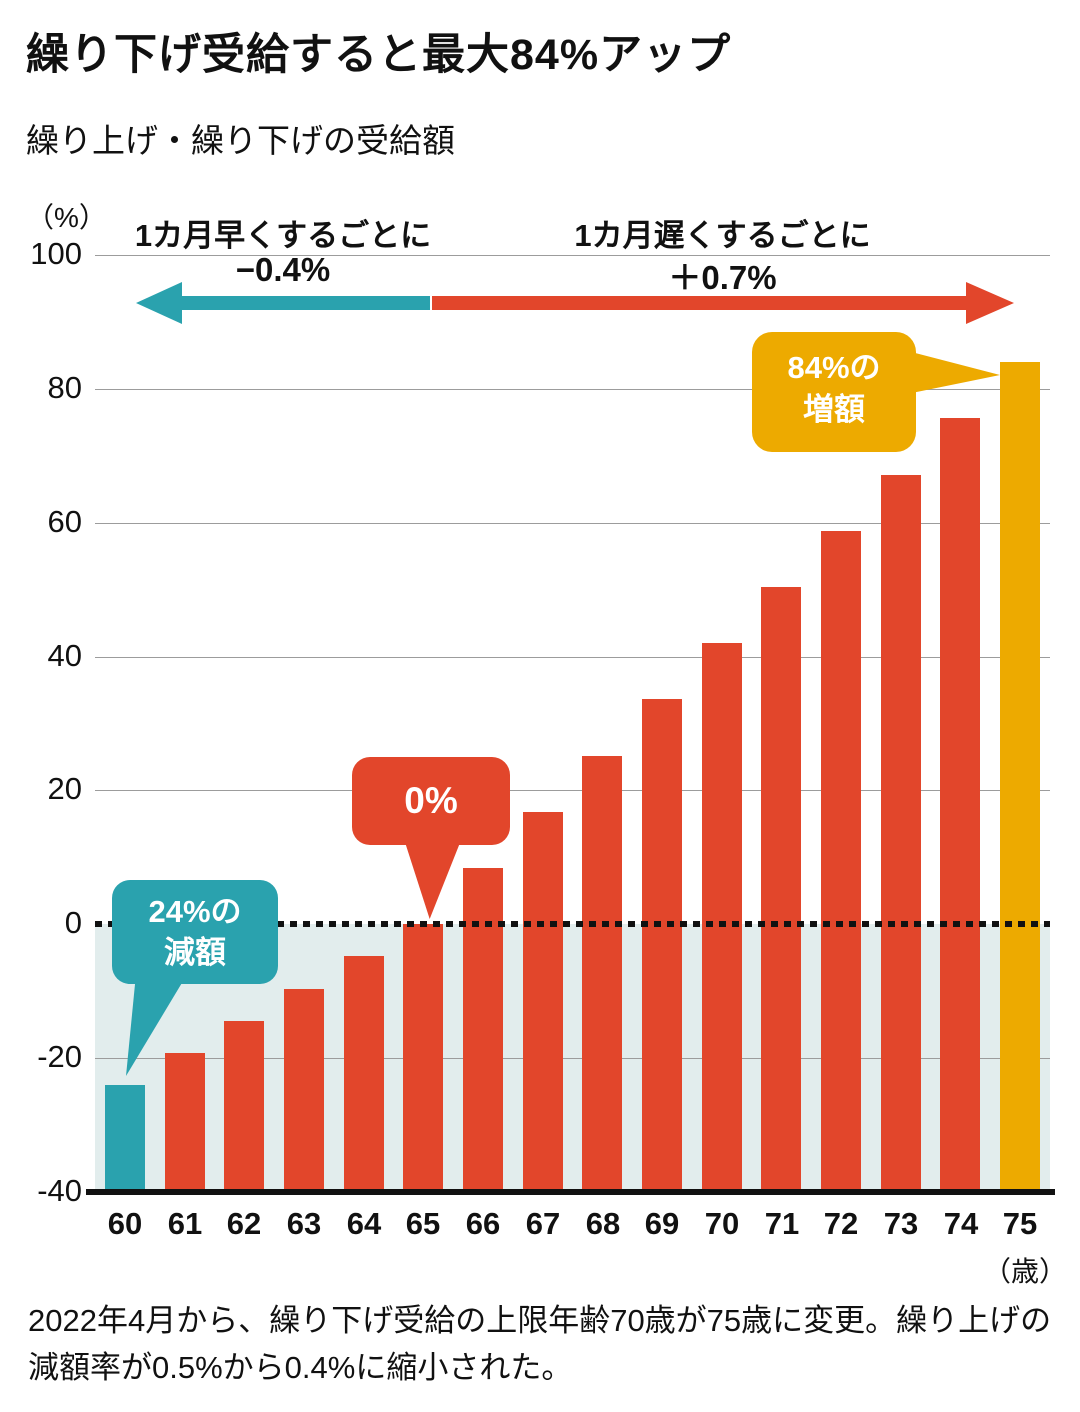  What do you see at coordinates (240, 140) in the screenshot?
I see `chart-subtitle: 繰り上げ・繰り下げの受給額` at bounding box center [240, 140].